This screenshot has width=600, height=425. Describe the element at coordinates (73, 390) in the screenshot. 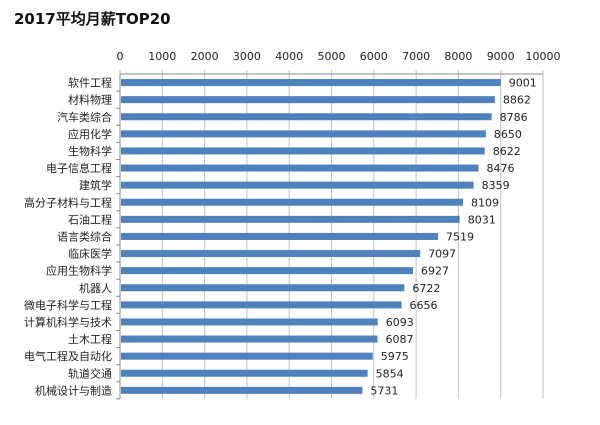

I see `category-label: 机械设计与制造` at that location.